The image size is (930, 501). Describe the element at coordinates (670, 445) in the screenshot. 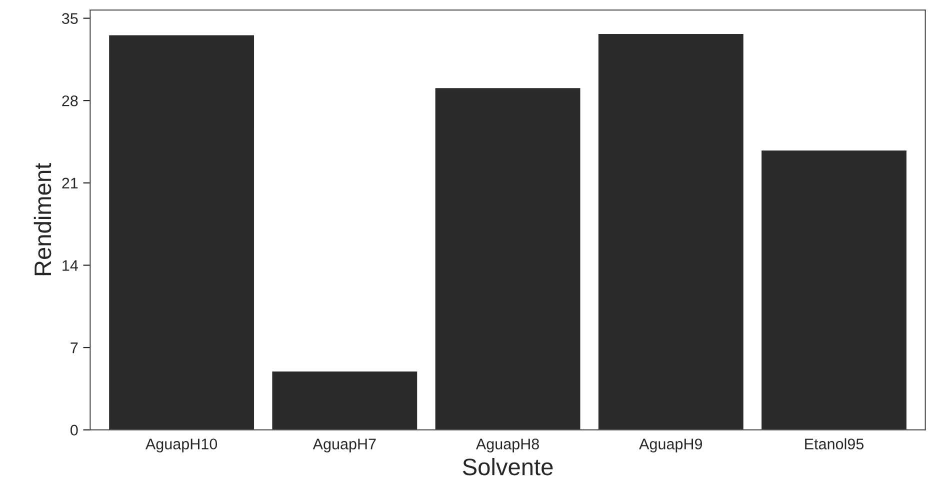

I see `x-tick-label: AguapH9` at that location.